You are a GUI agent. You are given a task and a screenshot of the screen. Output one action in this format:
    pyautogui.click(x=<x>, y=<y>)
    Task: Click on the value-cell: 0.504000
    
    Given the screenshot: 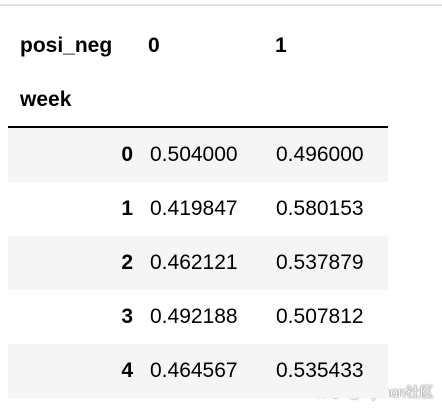 What is the action you would take?
    pyautogui.click(x=194, y=154)
    